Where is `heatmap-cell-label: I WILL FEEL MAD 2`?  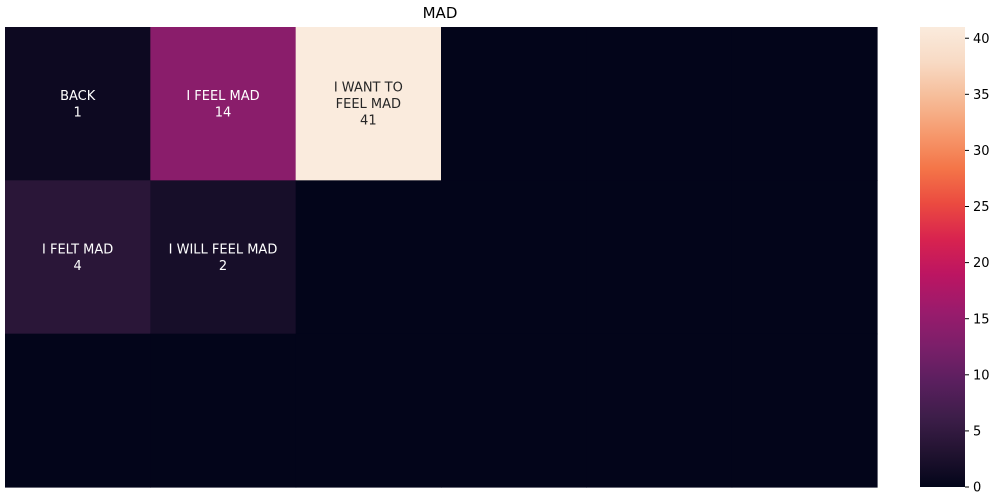 heatmap-cell-label: I WILL FEEL MAD 2 is located at coordinates (223, 257).